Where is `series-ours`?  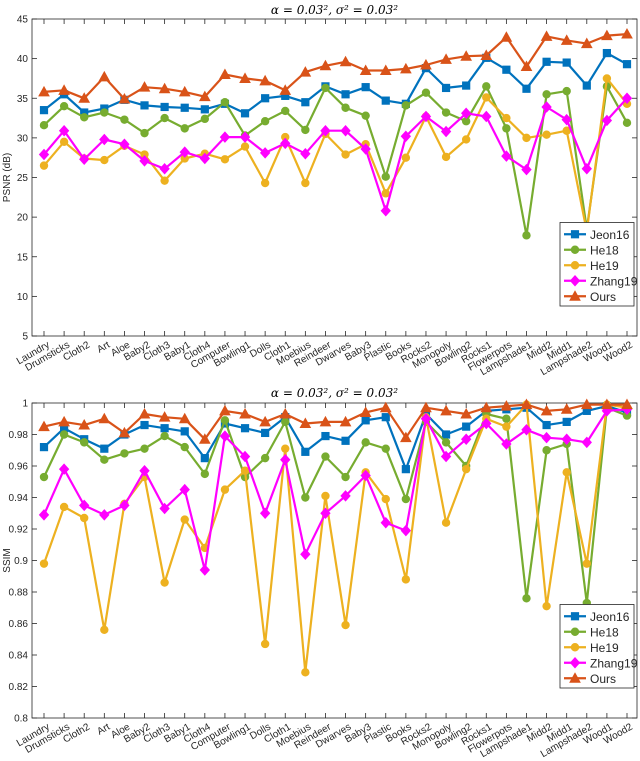 series-ours is located at coordinates (335, 66).